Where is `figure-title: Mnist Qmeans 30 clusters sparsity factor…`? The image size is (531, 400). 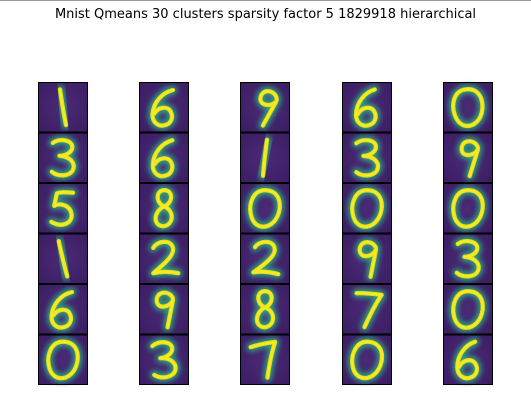 figure-title: Mnist Qmeans 30 clusters sparsity factor… is located at coordinates (265, 14).